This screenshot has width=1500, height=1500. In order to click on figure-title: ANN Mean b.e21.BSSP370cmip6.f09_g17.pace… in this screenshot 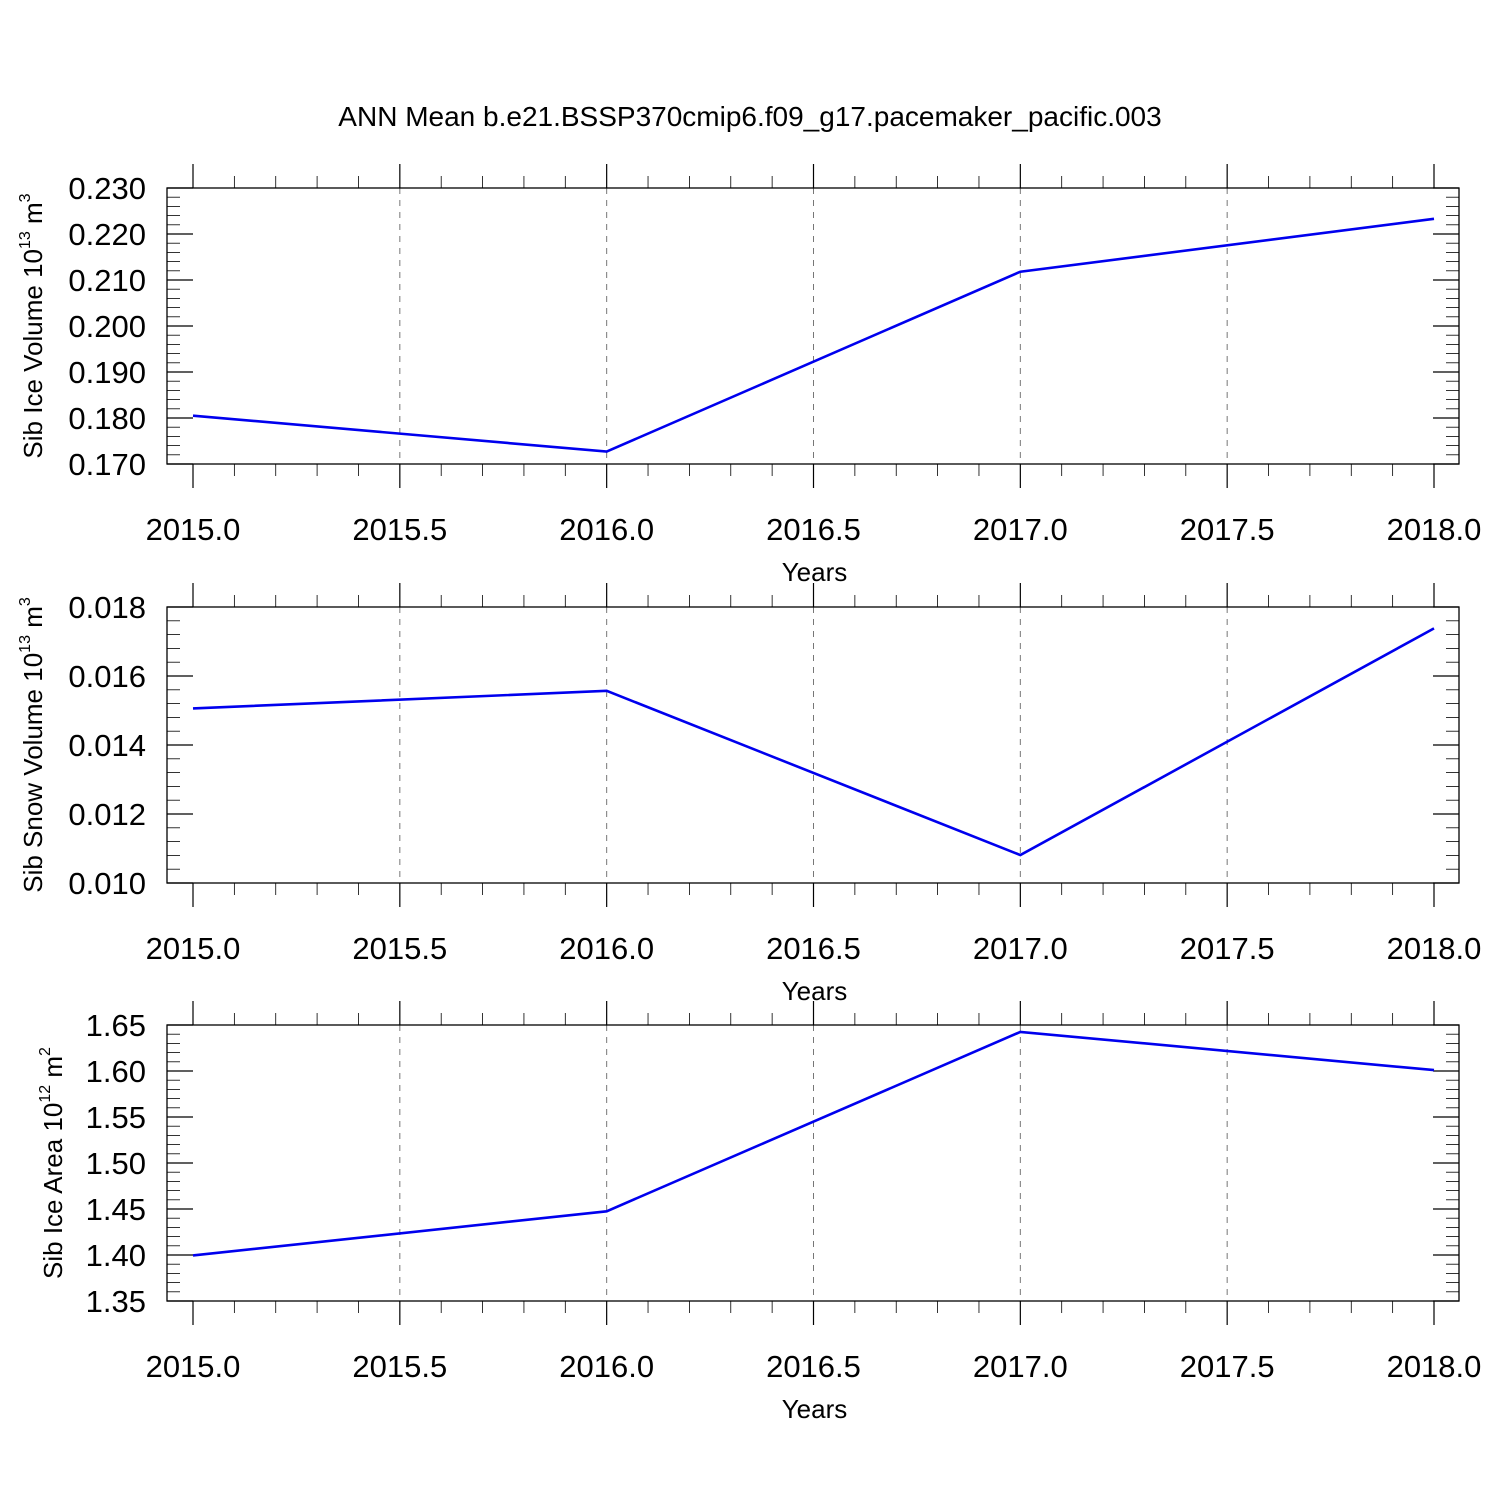, I will do `click(749, 116)`.